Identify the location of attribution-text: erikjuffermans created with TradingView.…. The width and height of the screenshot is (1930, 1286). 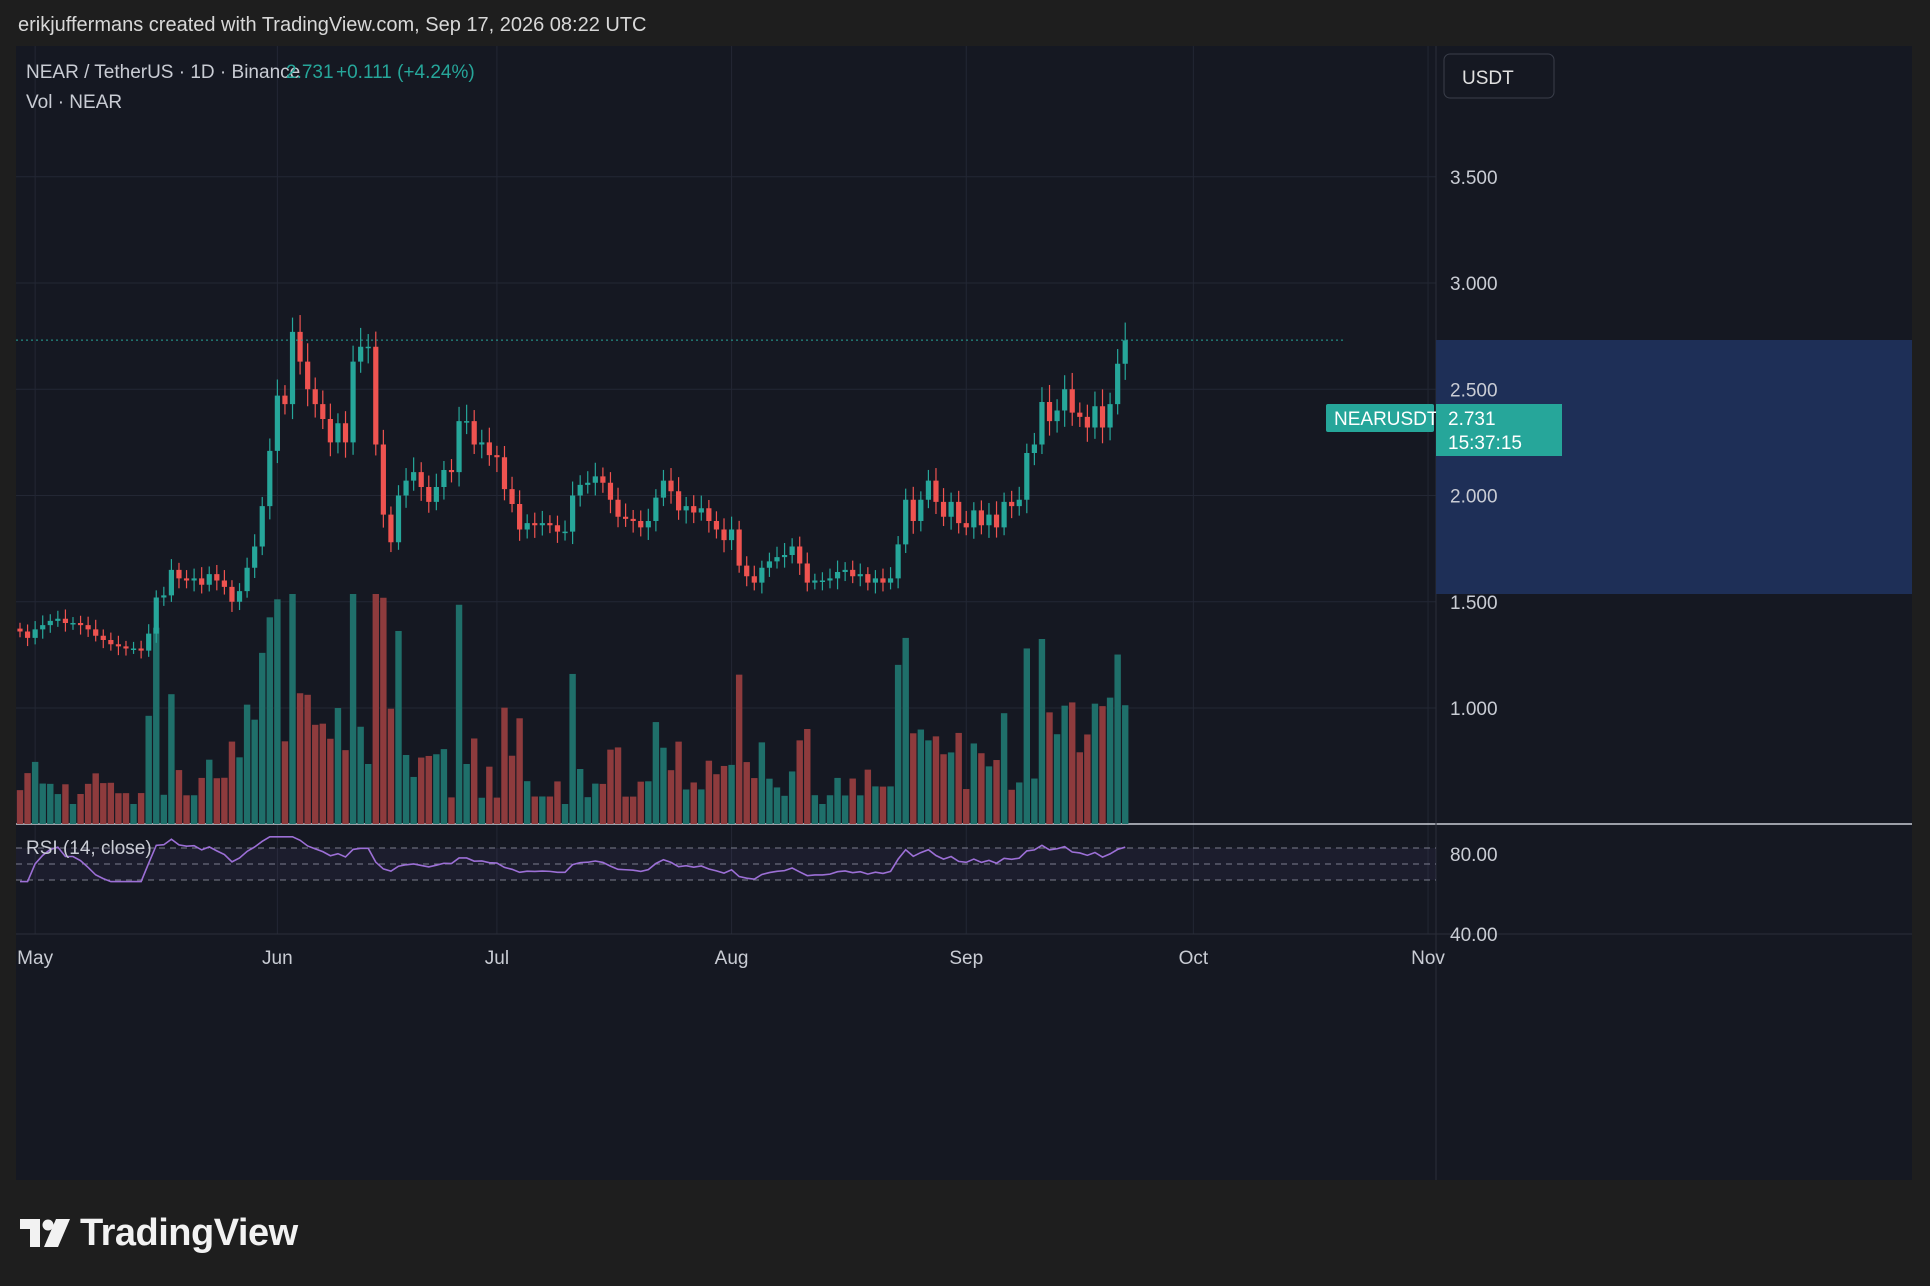
(332, 25).